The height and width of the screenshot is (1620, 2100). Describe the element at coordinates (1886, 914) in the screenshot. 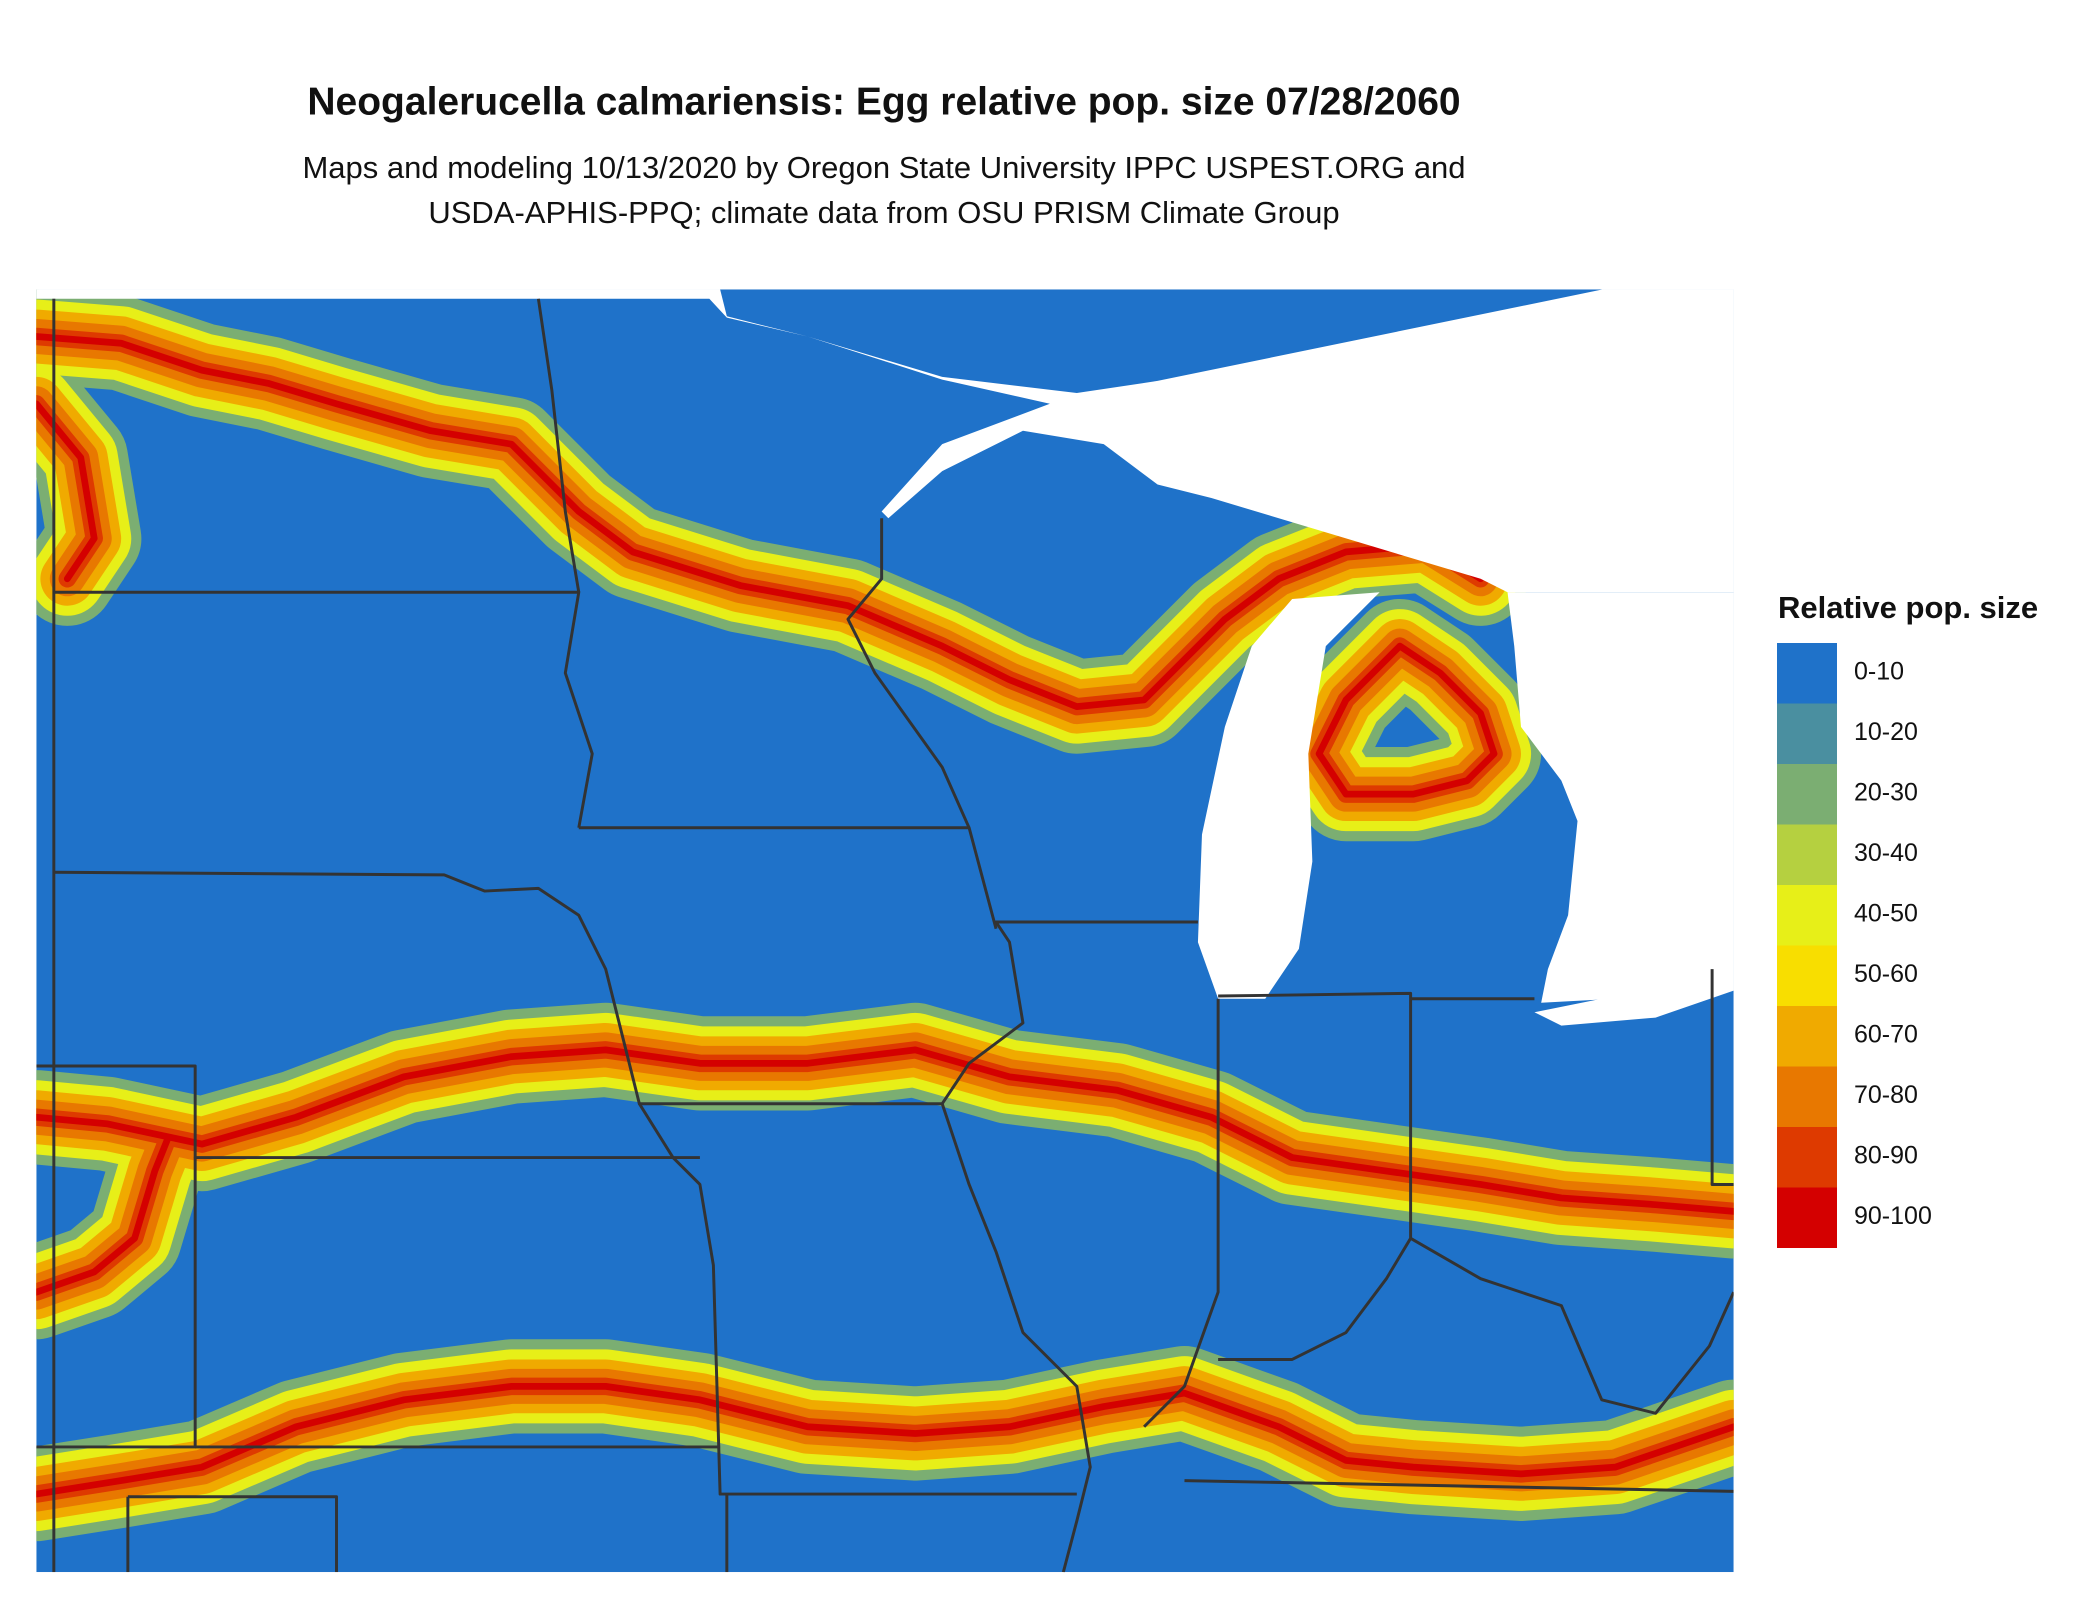

I see `legend-label: 40-50` at that location.